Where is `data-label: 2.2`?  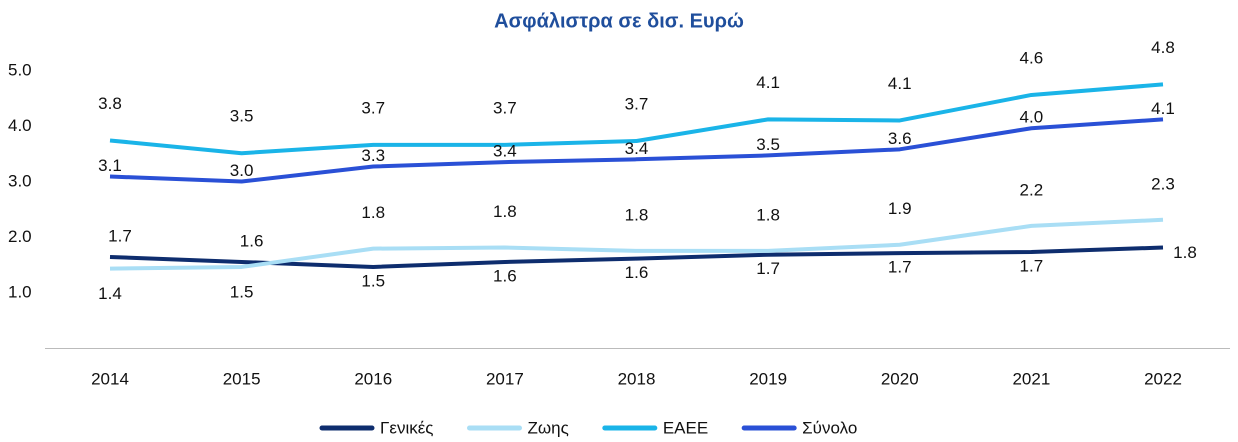 data-label: 2.2 is located at coordinates (1032, 189).